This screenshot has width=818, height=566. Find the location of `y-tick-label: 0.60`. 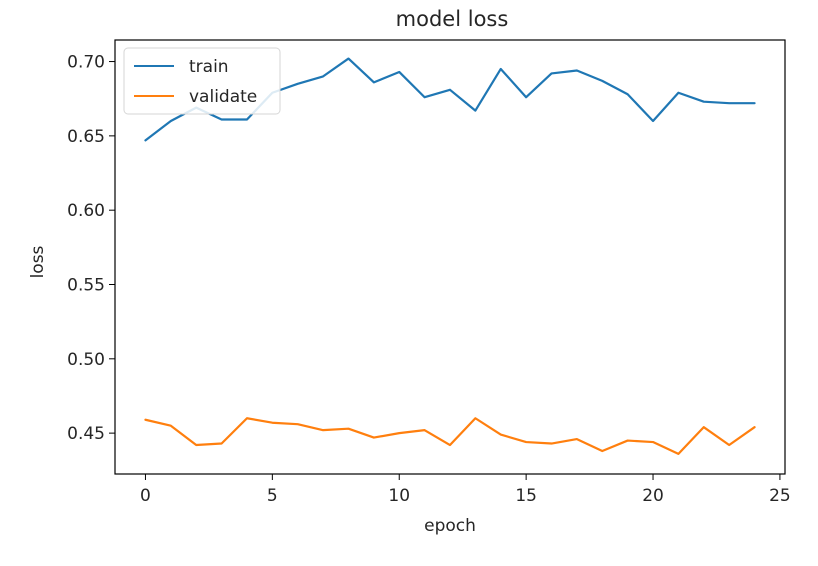

y-tick-label: 0.60 is located at coordinates (86, 211).